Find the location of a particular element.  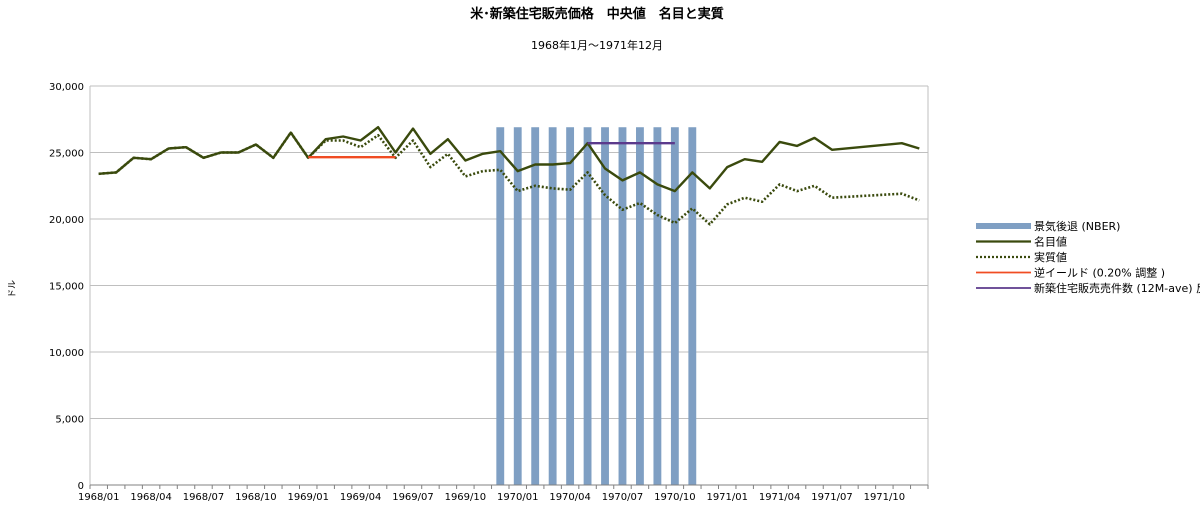

x-tick-label: 1969/10 is located at coordinates (466, 497).